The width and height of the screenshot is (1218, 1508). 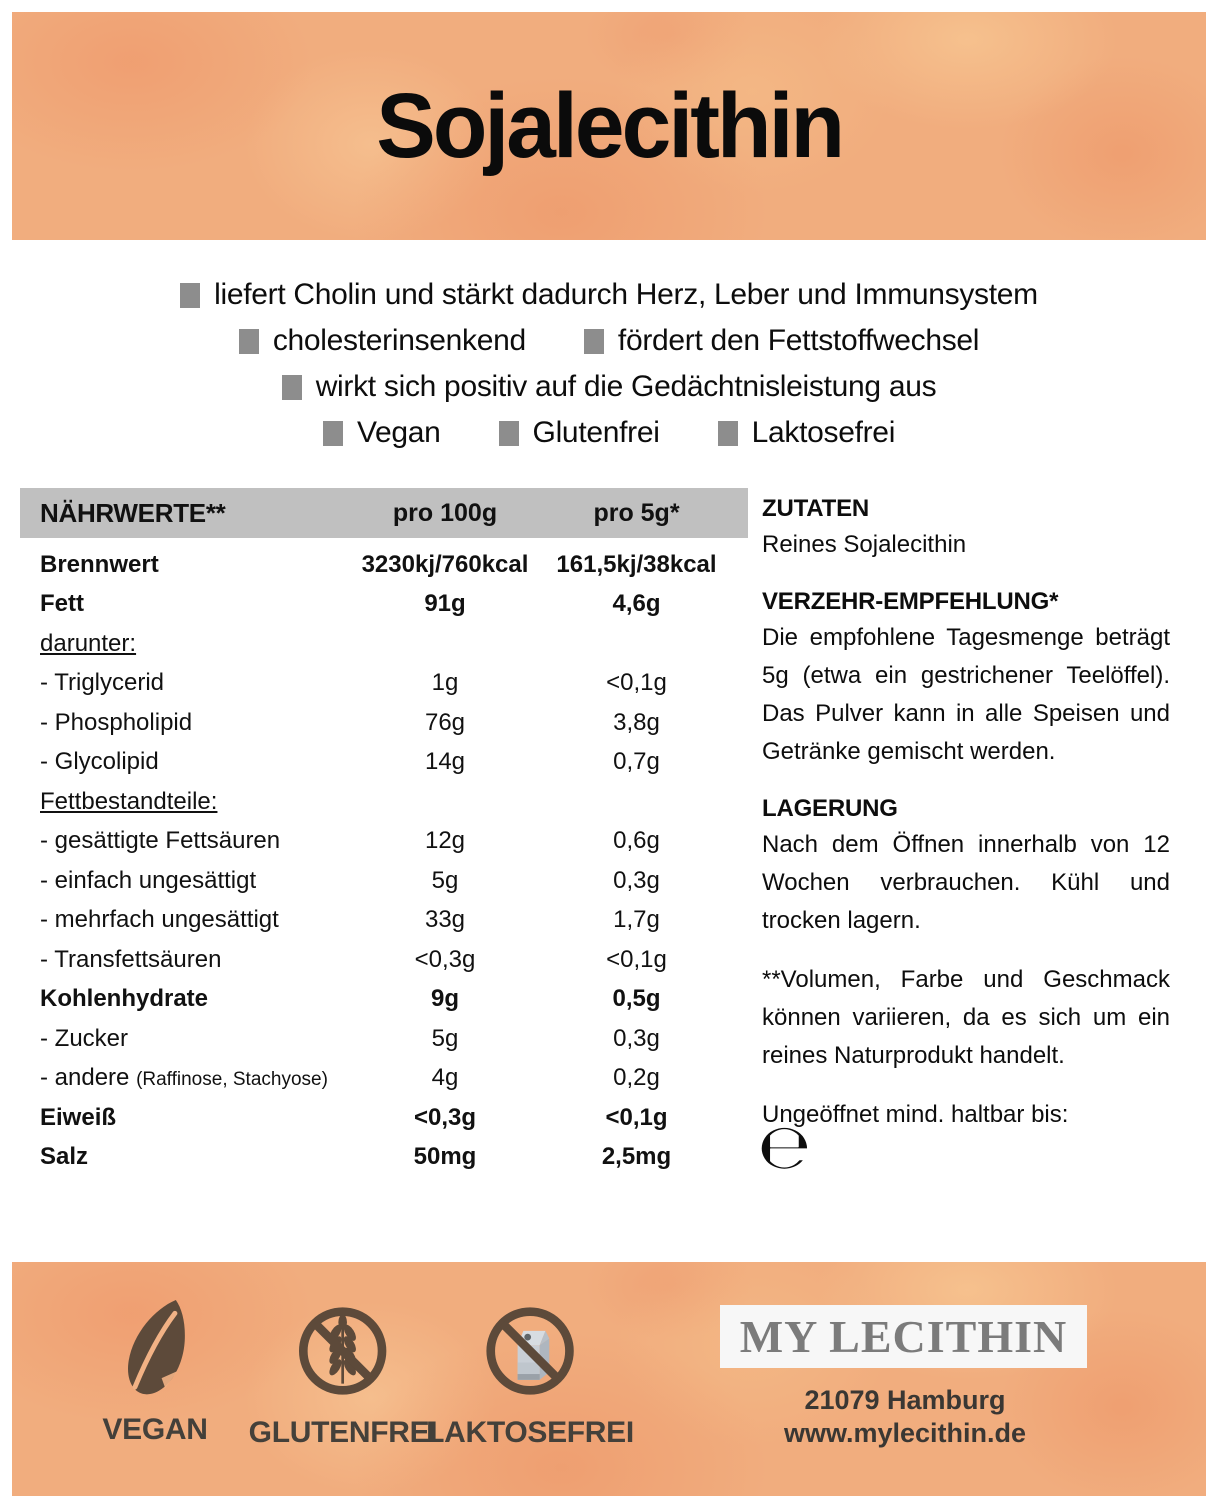 What do you see at coordinates (131, 959) in the screenshot?
I see `nutrient-label: - Transfettsäuren` at bounding box center [131, 959].